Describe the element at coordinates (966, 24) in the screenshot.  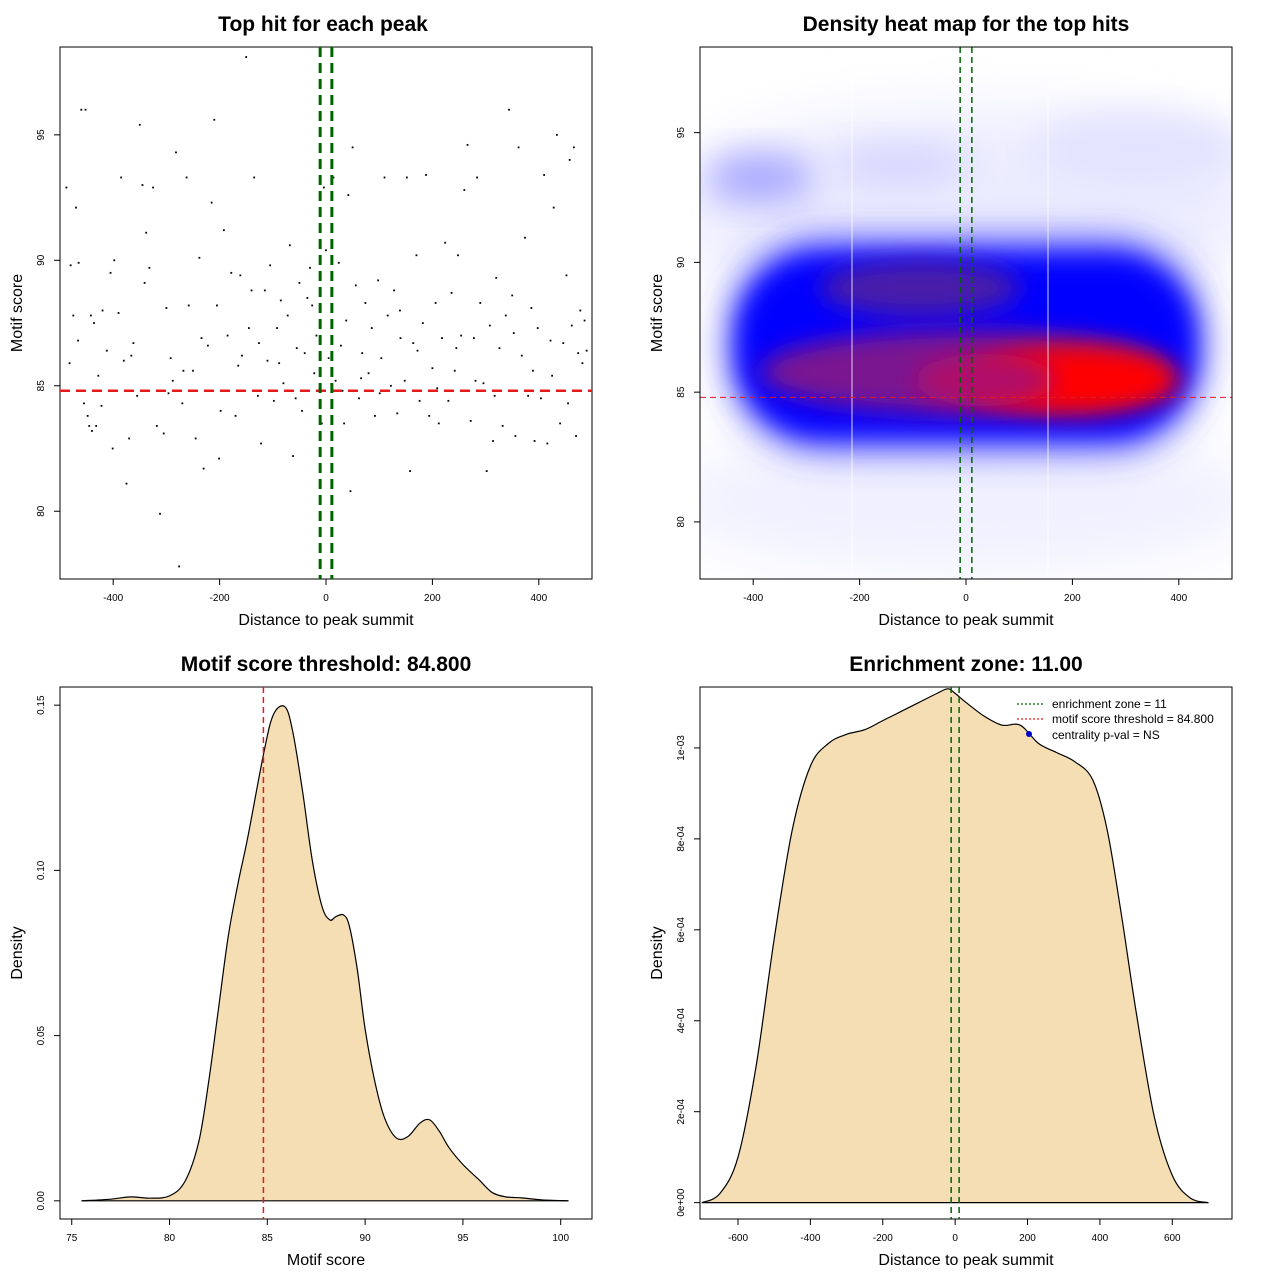
I see `heatmap-title: Density heat map for the top hits` at that location.